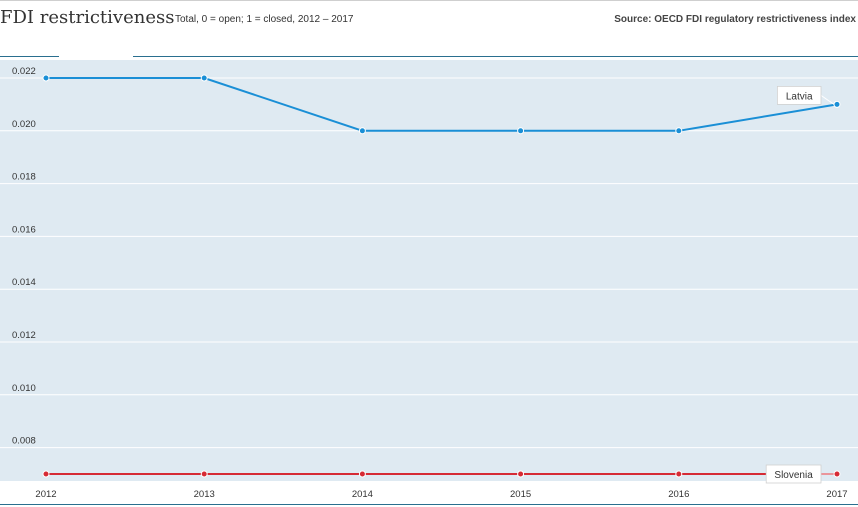 The width and height of the screenshot is (858, 507). What do you see at coordinates (24, 335) in the screenshot?
I see `y-tick-label: 0.012` at bounding box center [24, 335].